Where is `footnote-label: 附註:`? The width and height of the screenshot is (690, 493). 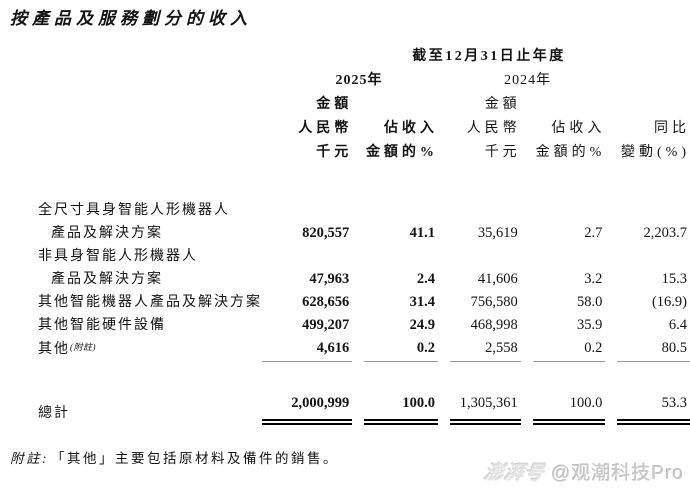
footnote-label: 附註: is located at coordinates (29, 458).